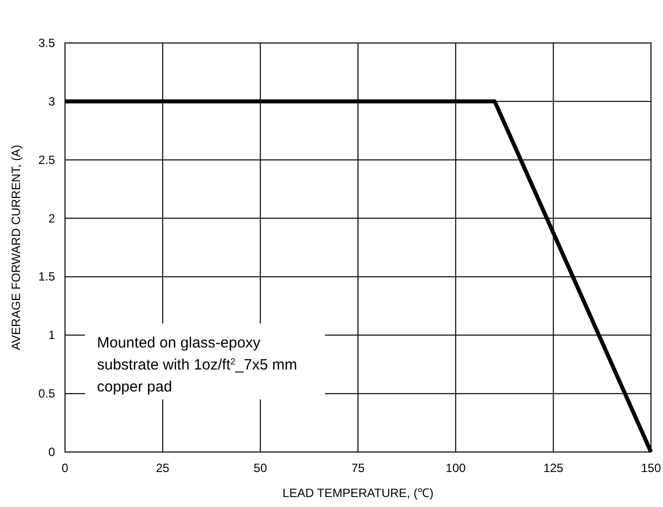  I want to click on x-tick-label: 100, so click(456, 468).